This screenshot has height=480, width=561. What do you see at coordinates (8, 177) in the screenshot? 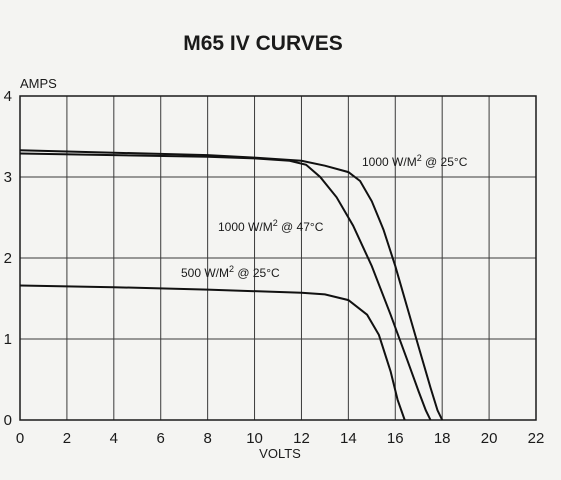
I see `y-tick-label: 3` at bounding box center [8, 177].